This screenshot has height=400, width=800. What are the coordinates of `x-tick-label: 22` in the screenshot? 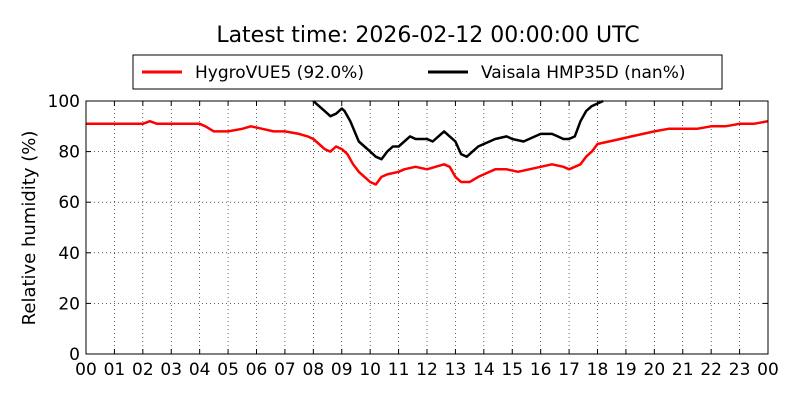 It's located at (711, 370).